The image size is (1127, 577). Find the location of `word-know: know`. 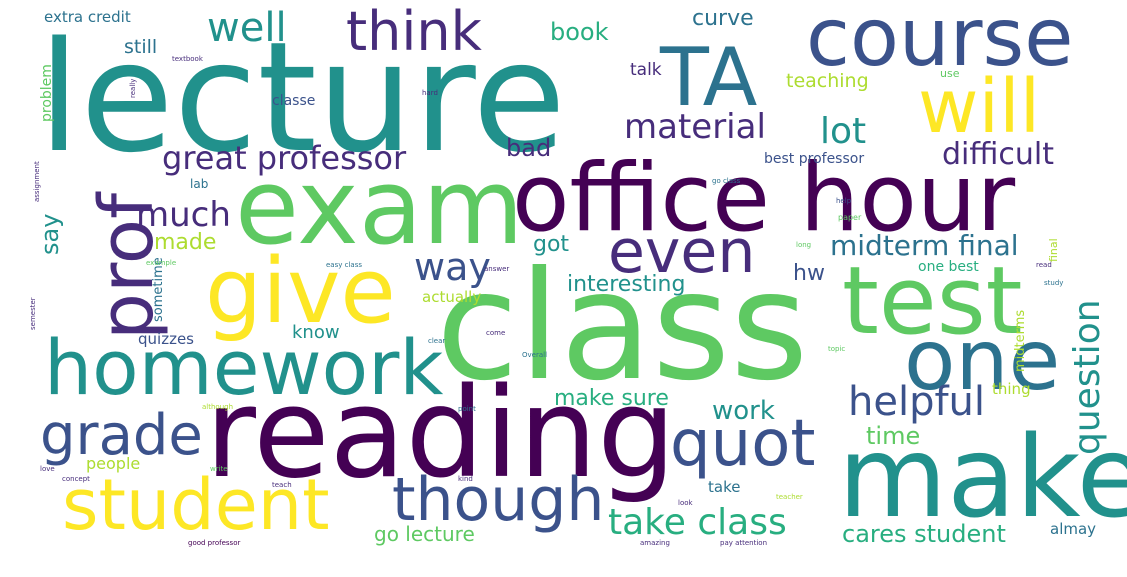

word-know: know is located at coordinates (316, 332).